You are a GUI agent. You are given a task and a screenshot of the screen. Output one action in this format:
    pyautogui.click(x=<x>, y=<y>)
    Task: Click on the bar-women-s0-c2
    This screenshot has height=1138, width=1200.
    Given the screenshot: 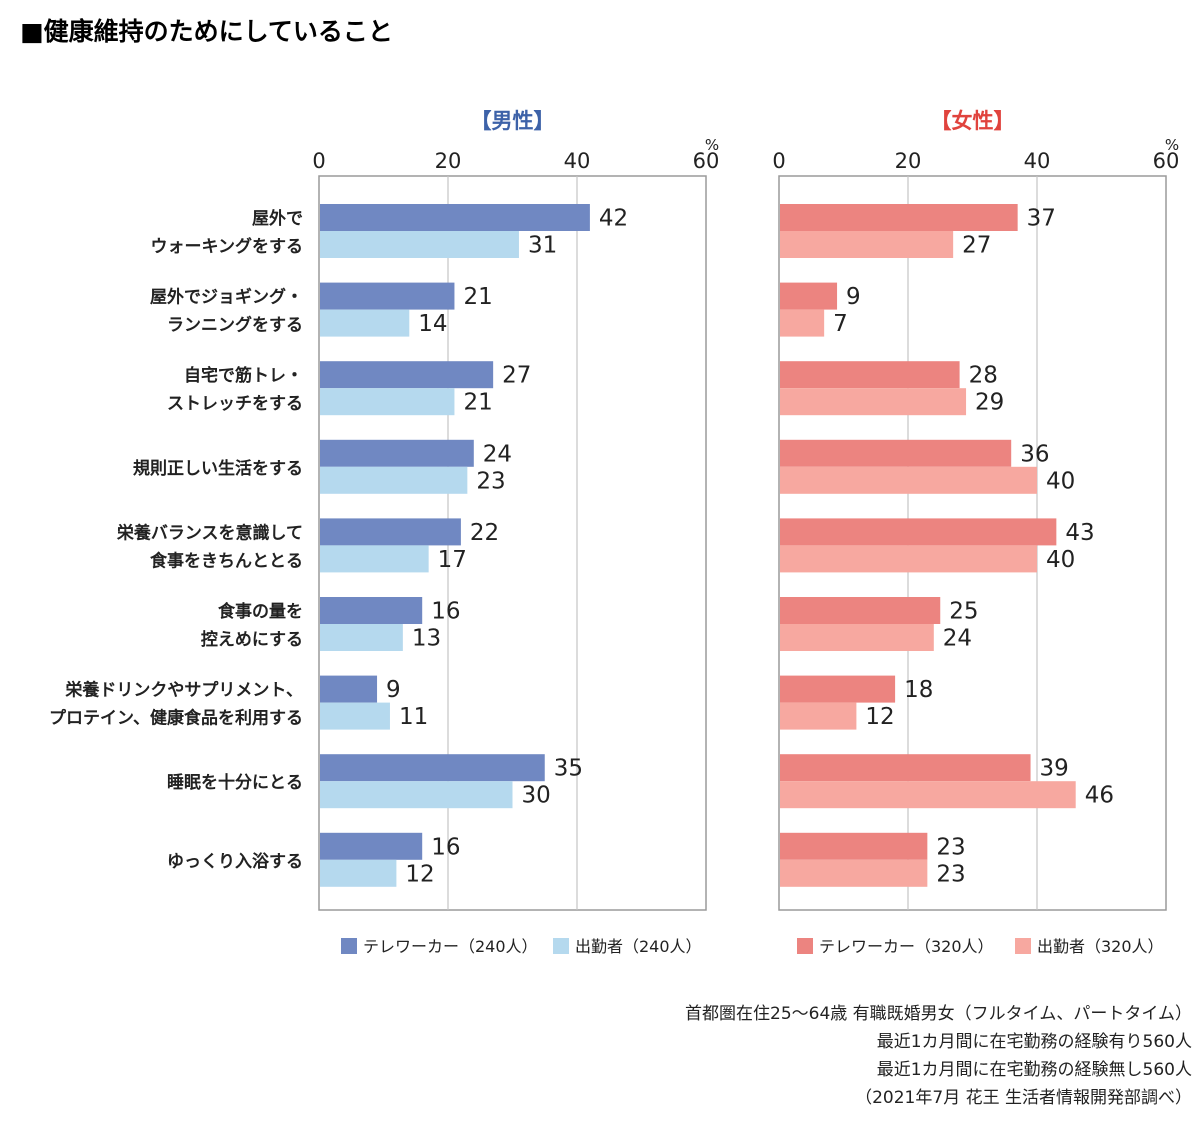 What is the action you would take?
    pyautogui.click(x=870, y=375)
    